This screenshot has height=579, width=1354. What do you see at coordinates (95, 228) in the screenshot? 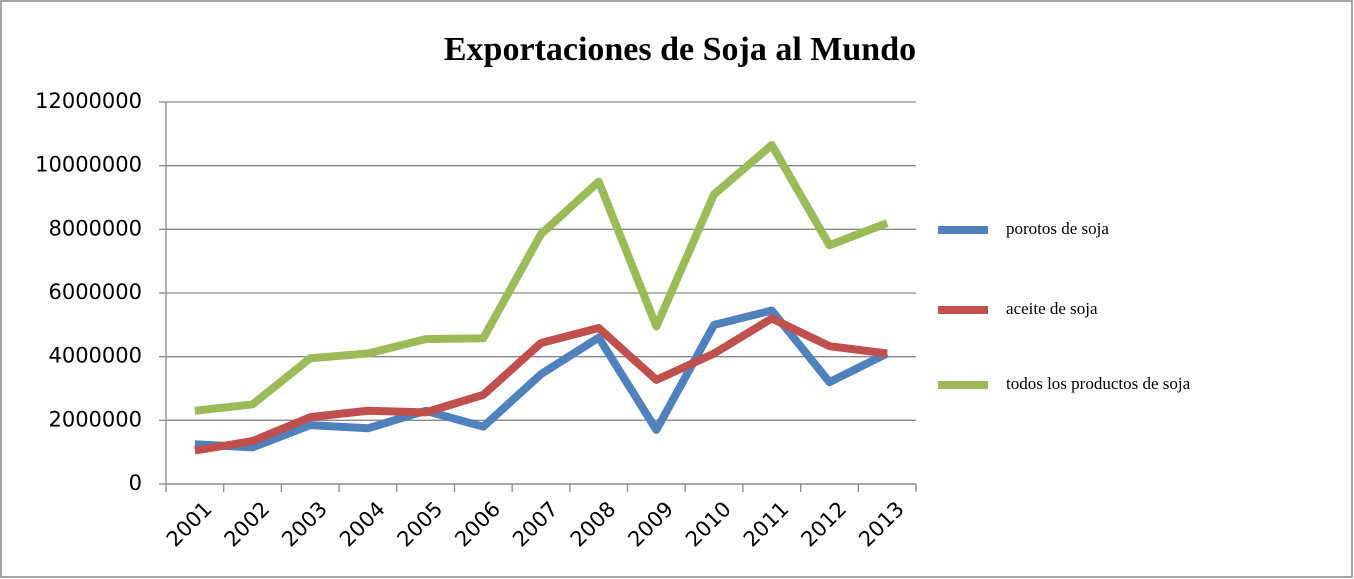
I see `y-tick-label: 8000000` at bounding box center [95, 228].